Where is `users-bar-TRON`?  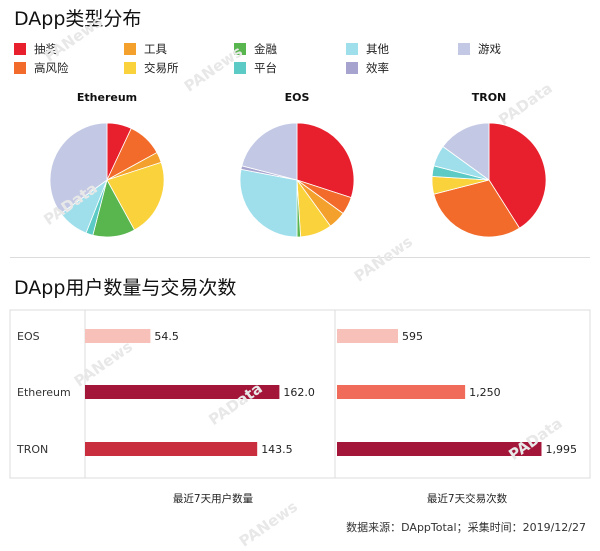 users-bar-TRON is located at coordinates (171, 449).